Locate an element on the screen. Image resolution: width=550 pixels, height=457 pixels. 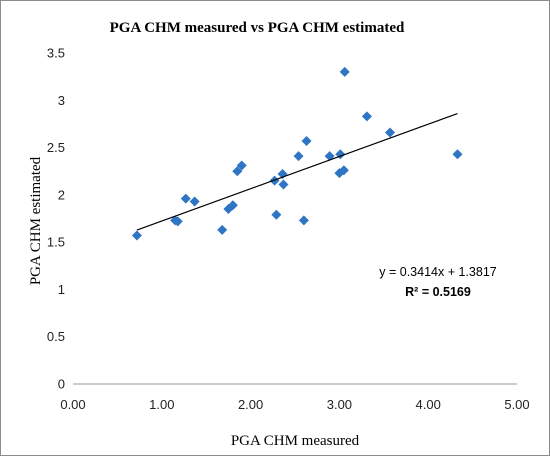
x-tick-label: 5.00 is located at coordinates (516, 404).